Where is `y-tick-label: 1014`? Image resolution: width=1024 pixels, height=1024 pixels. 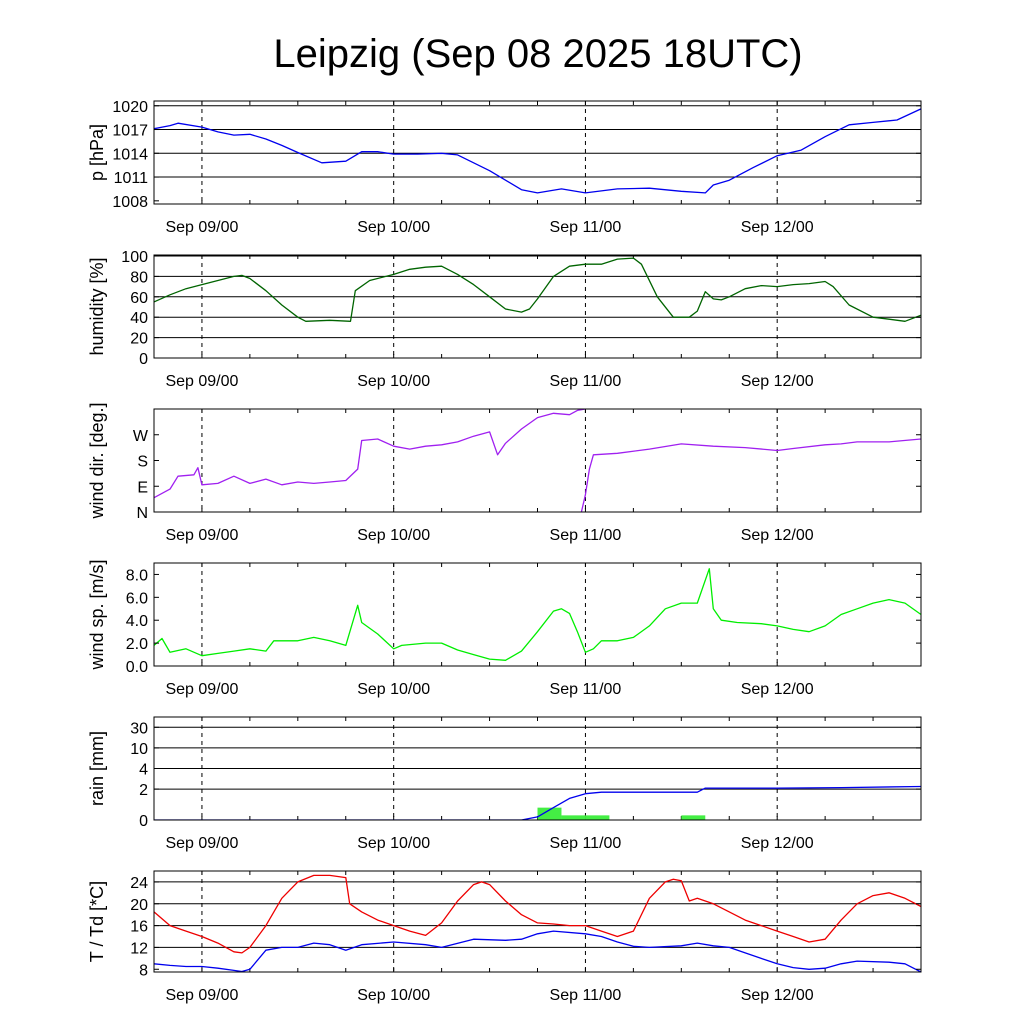 y-tick-label: 1014 is located at coordinates (130, 154).